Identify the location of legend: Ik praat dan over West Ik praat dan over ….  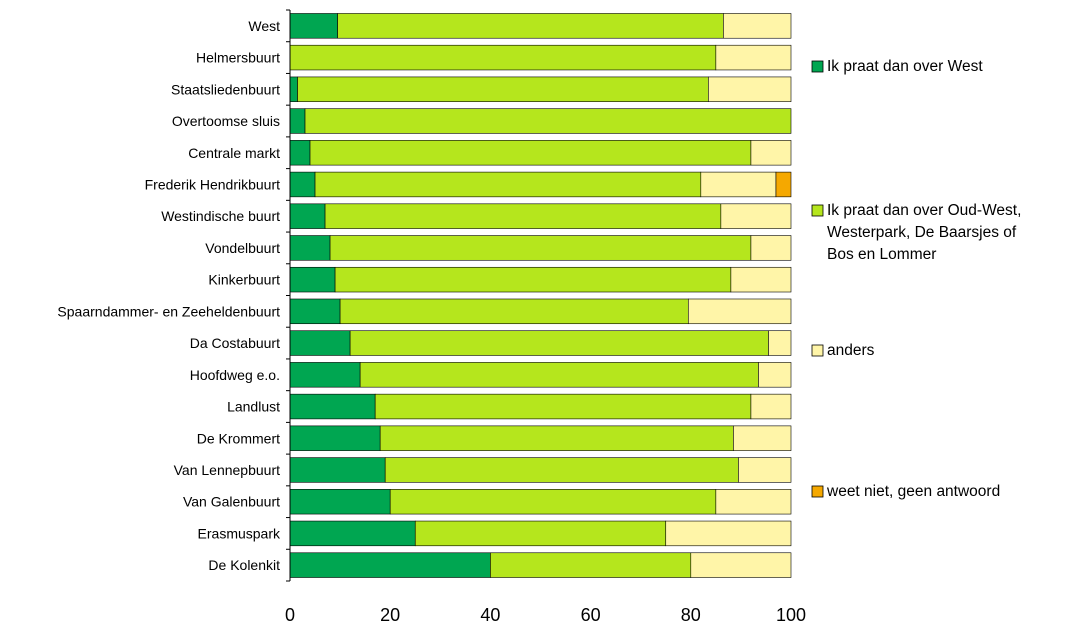
(916, 279).